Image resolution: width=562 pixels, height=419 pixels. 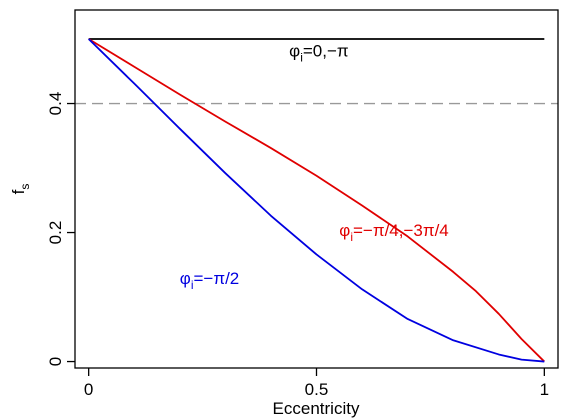 I want to click on x-axis: 0 0.5 1, so click(x=316, y=383).